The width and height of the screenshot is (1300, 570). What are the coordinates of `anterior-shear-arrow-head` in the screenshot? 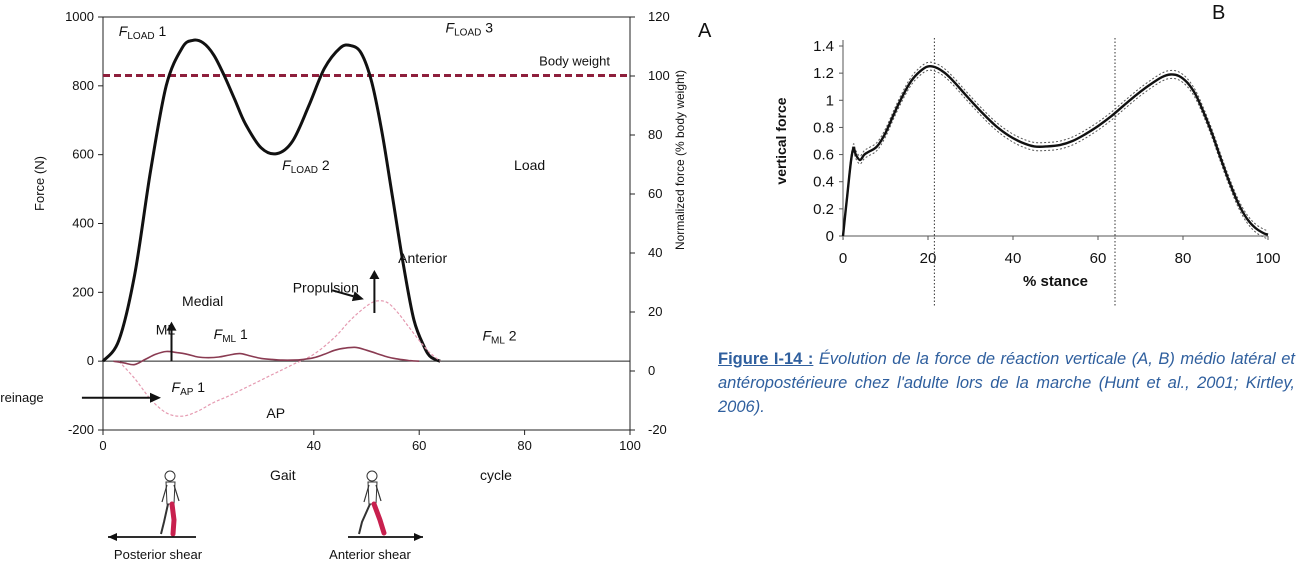 It's located at (418, 537).